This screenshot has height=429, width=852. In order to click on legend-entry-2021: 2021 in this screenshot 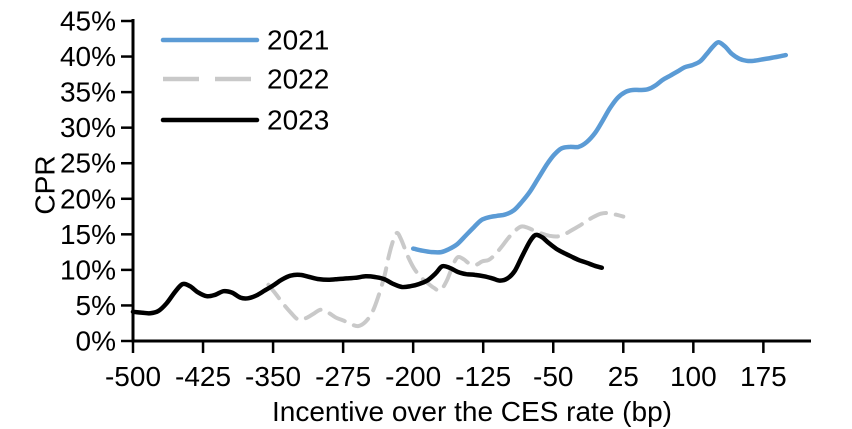, I will do `click(244, 40)`.